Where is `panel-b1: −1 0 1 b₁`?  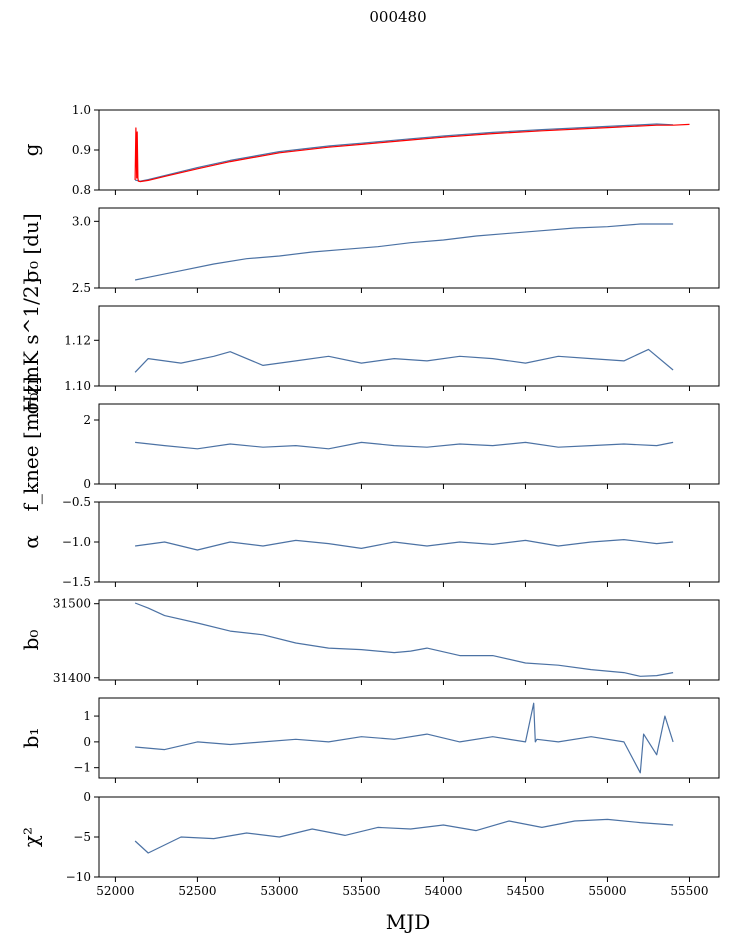
panel-b1: −1 0 1 b₁ is located at coordinates (369, 740).